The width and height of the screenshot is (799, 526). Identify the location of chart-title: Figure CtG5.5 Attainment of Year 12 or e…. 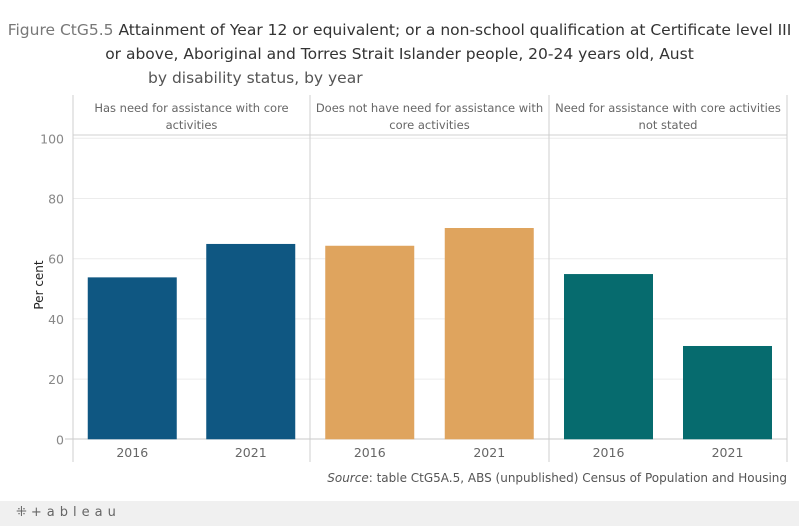
(399, 54).